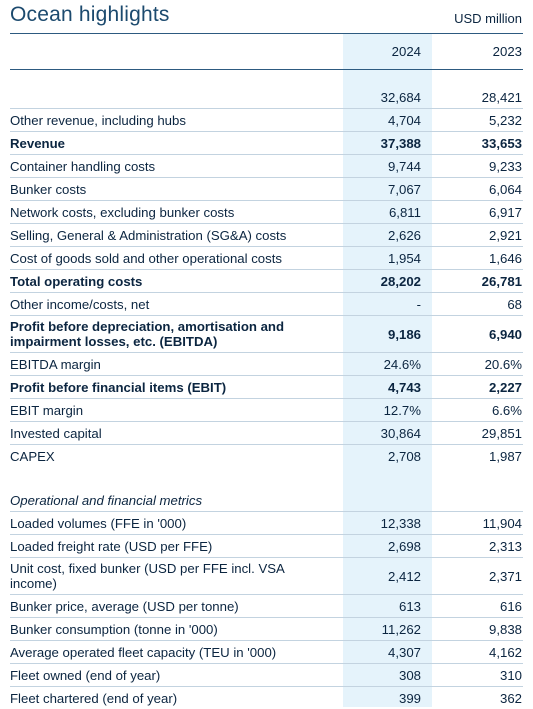  Describe the element at coordinates (176, 143) in the screenshot. I see `row-label: Revenue` at that location.